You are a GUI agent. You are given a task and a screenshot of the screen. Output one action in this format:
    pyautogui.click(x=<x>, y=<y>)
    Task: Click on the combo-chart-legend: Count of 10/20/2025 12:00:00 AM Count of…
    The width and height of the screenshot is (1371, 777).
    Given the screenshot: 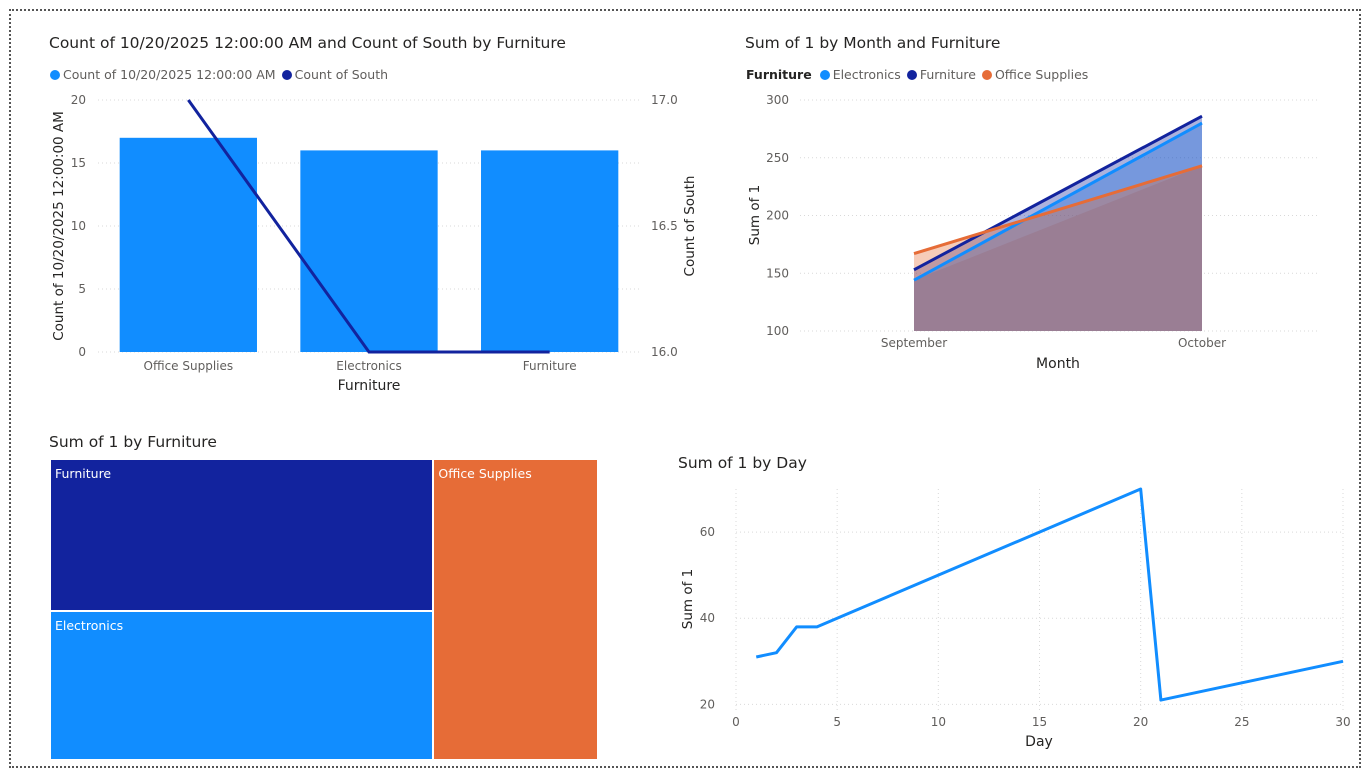 What is the action you would take?
    pyautogui.click(x=222, y=74)
    